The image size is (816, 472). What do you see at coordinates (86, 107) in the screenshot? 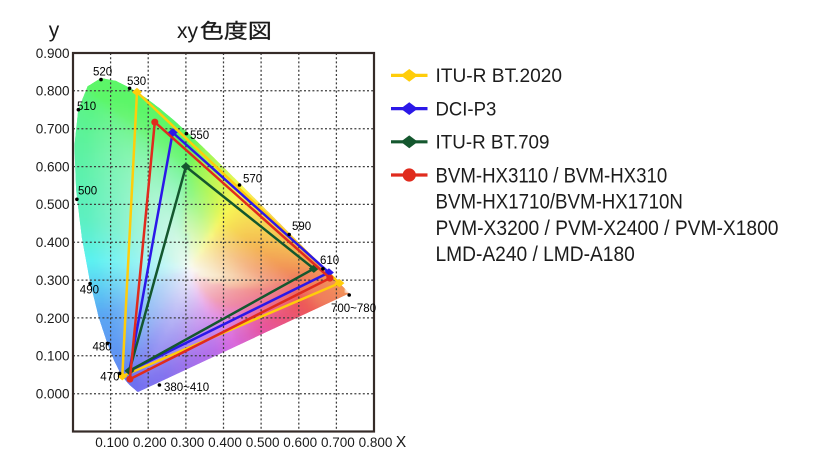
I see `svg-text: 510` at bounding box center [86, 107].